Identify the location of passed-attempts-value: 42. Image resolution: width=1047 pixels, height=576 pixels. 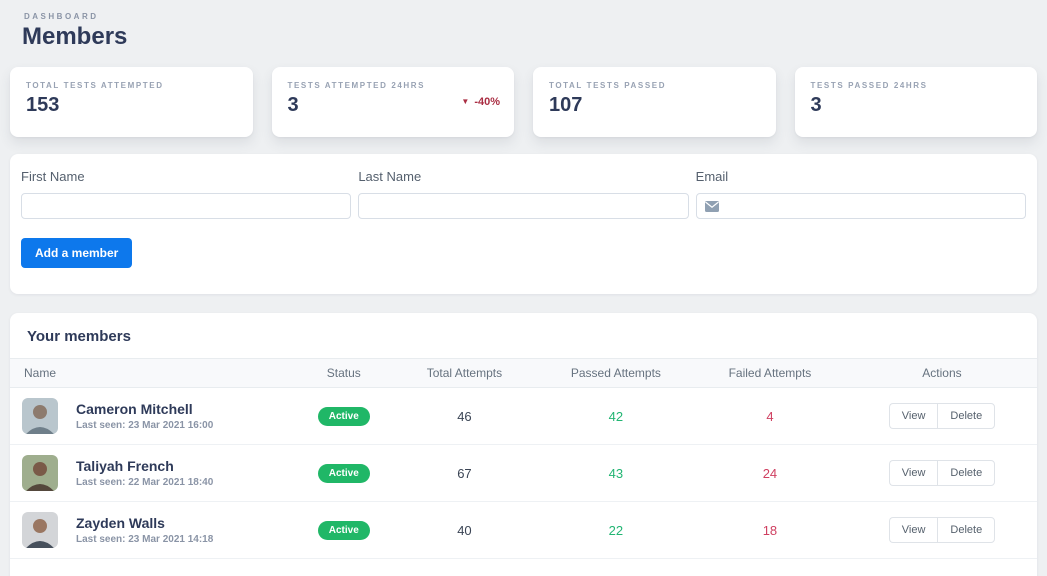
(615, 416).